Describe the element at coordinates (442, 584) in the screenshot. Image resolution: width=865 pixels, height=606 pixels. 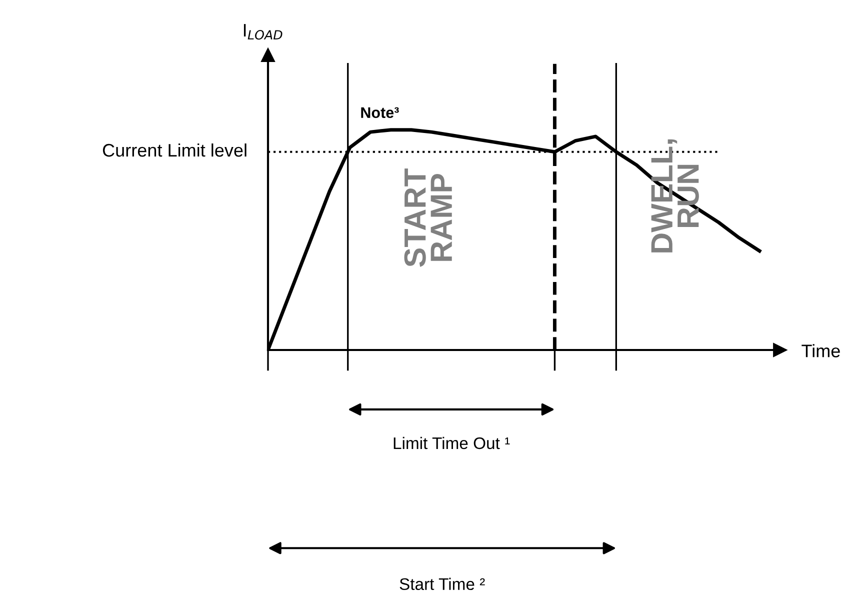
I see `text: Start Time ²` at that location.